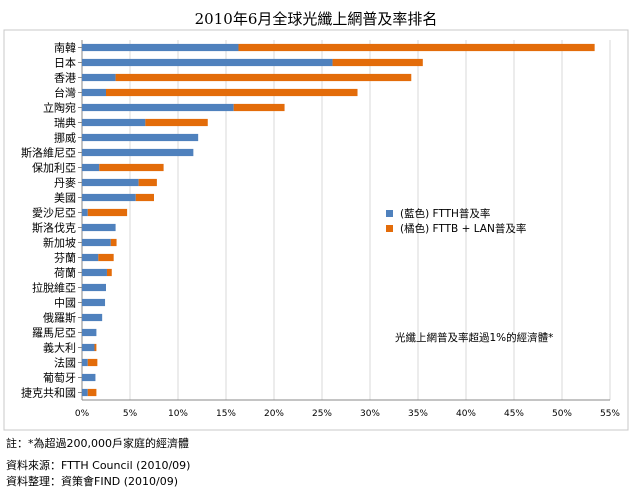 The width and height of the screenshot is (632, 494). Describe the element at coordinates (59, 108) in the screenshot. I see `category-label: 立陶宛` at that location.